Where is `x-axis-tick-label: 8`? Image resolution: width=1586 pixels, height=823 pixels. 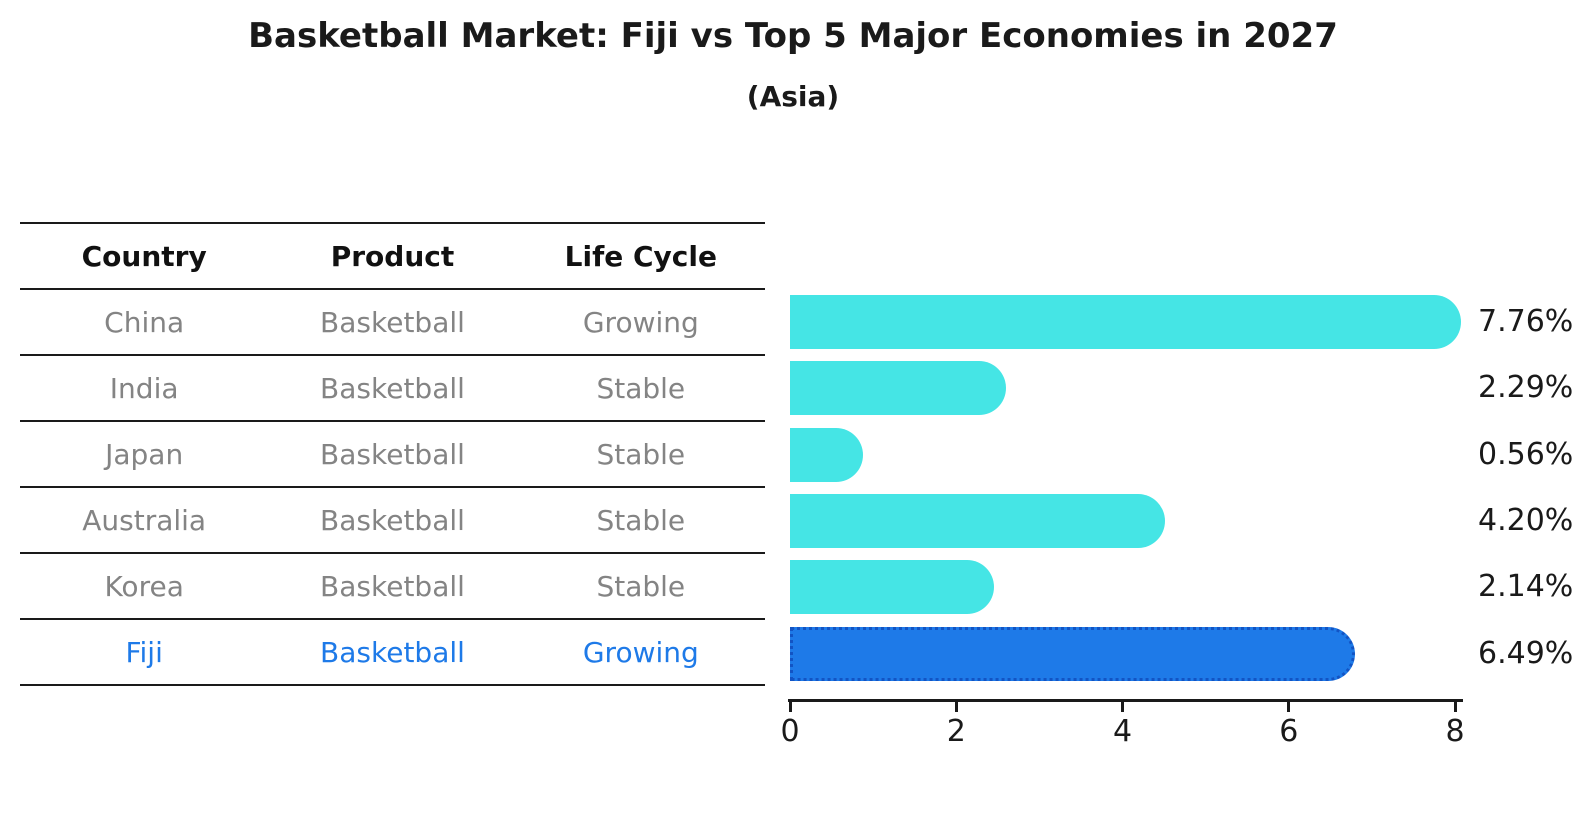
x-axis-tick-label: 8 is located at coordinates (1455, 731).